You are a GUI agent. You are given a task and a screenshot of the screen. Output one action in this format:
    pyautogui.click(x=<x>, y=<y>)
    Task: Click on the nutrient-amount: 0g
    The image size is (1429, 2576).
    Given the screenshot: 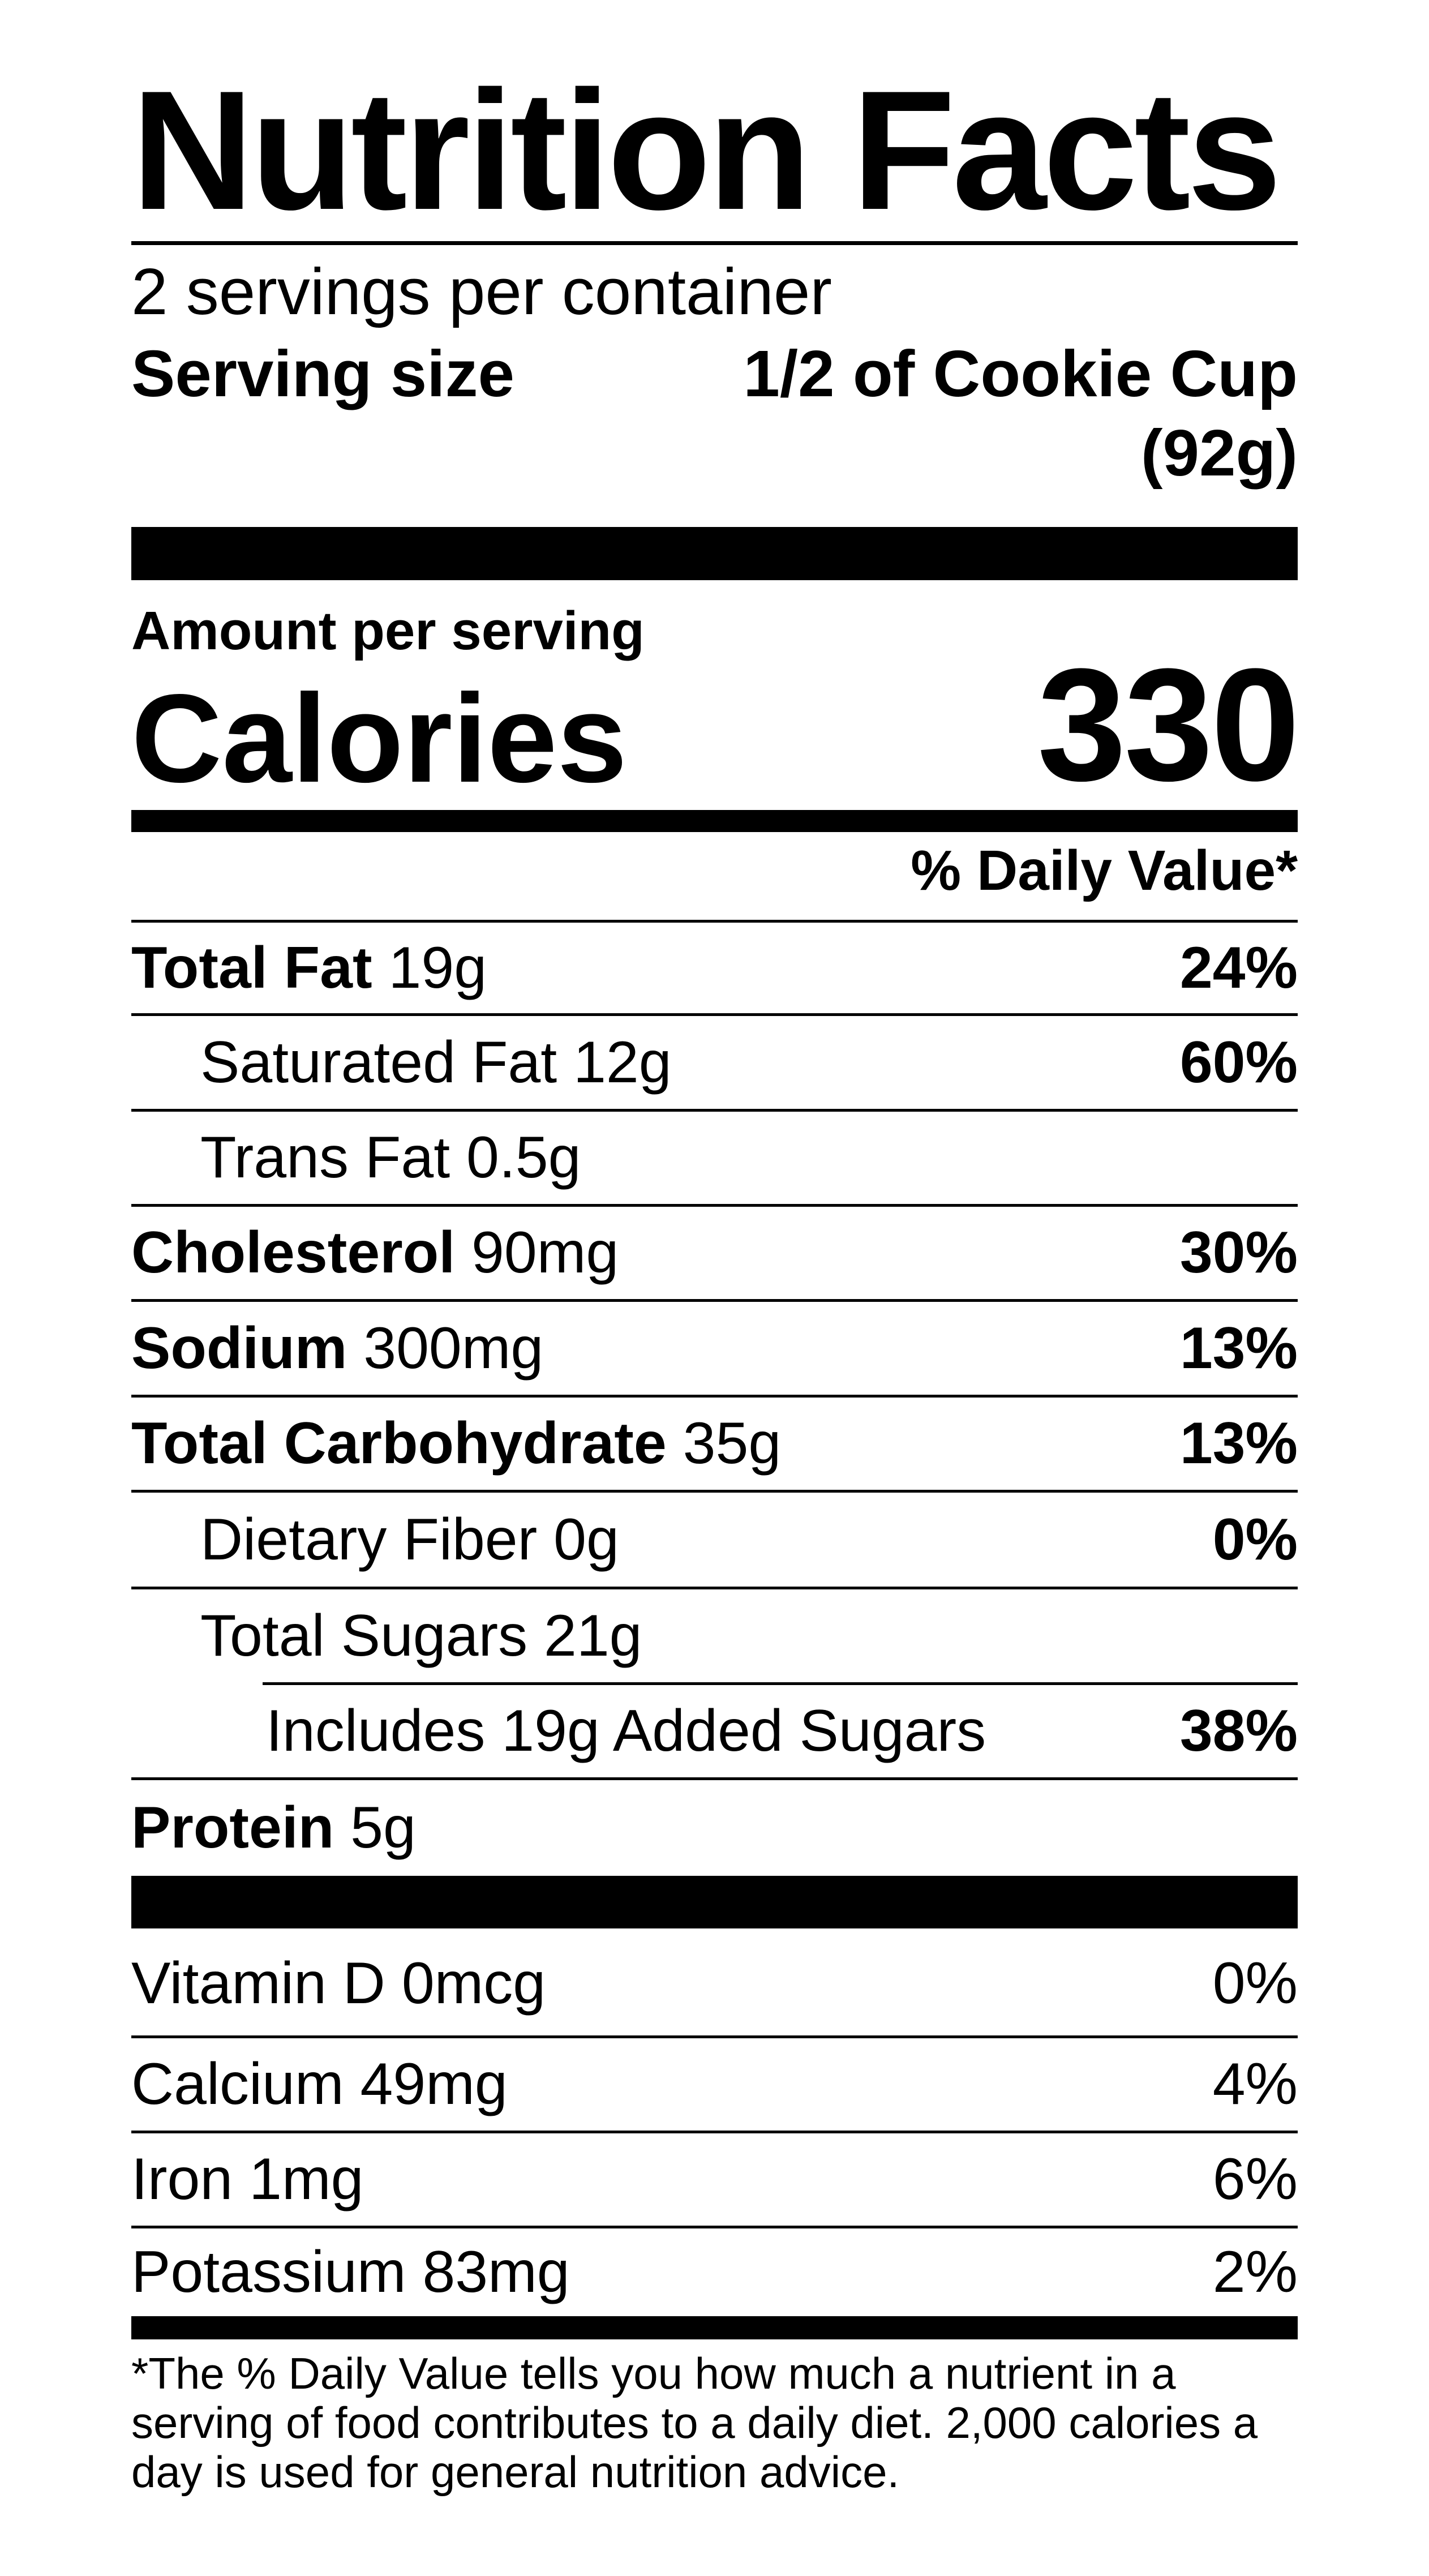 What is the action you would take?
    pyautogui.click(x=586, y=1539)
    